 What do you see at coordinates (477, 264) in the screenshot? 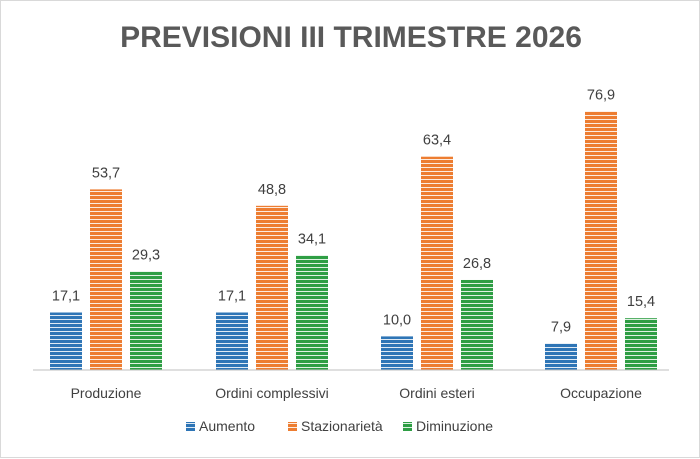
I see `value-label-ordini-esteri-diminuzione: 26,8` at bounding box center [477, 264].